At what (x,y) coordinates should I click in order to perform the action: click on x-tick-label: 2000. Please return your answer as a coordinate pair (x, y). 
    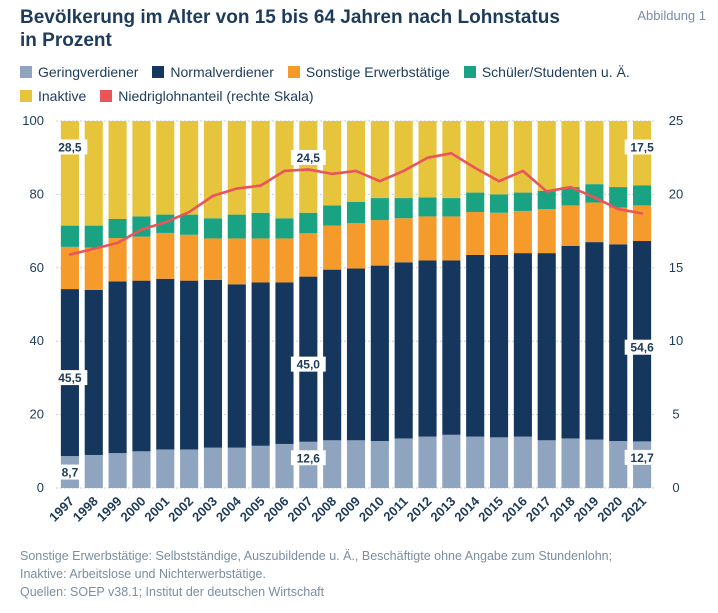
    Looking at the image, I should click on (133, 509).